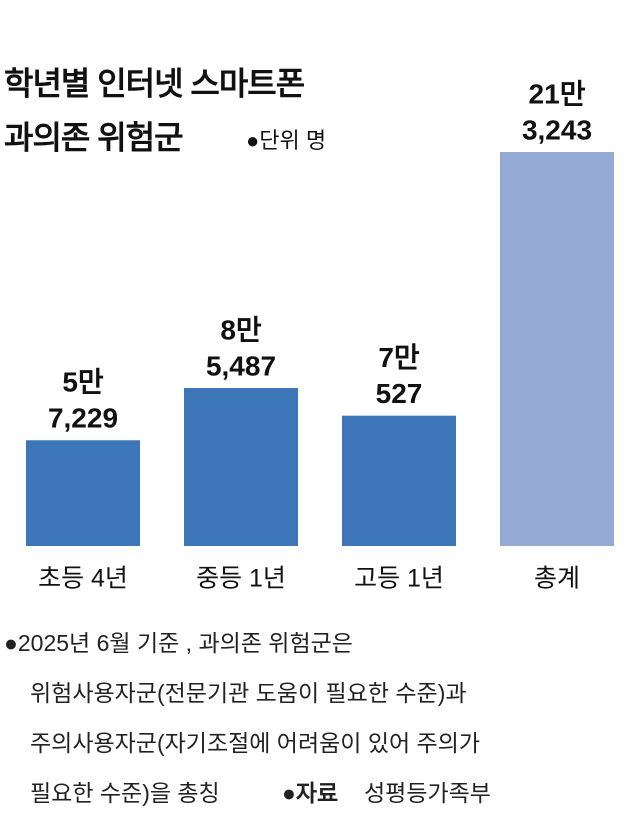 This screenshot has height=825, width=640. Describe the element at coordinates (178, 643) in the screenshot. I see `note: ●2025년 6월 기준 , 과의존 위험군은` at that location.